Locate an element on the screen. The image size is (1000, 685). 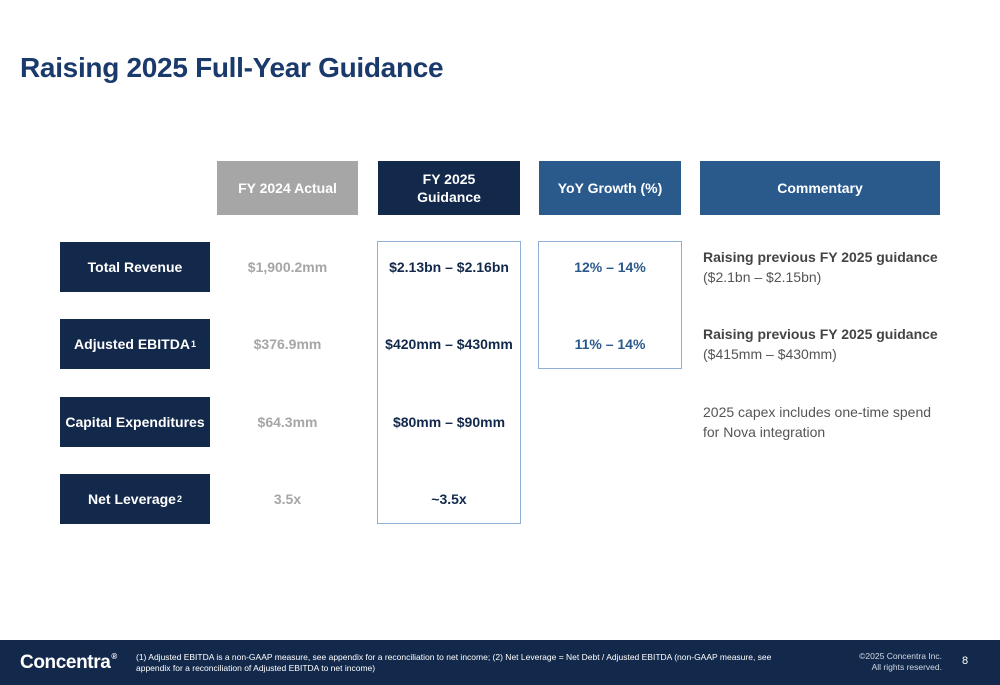
row-label-adjusted-ebitda: Adjusted EBITDA 1 is located at coordinates (135, 344).